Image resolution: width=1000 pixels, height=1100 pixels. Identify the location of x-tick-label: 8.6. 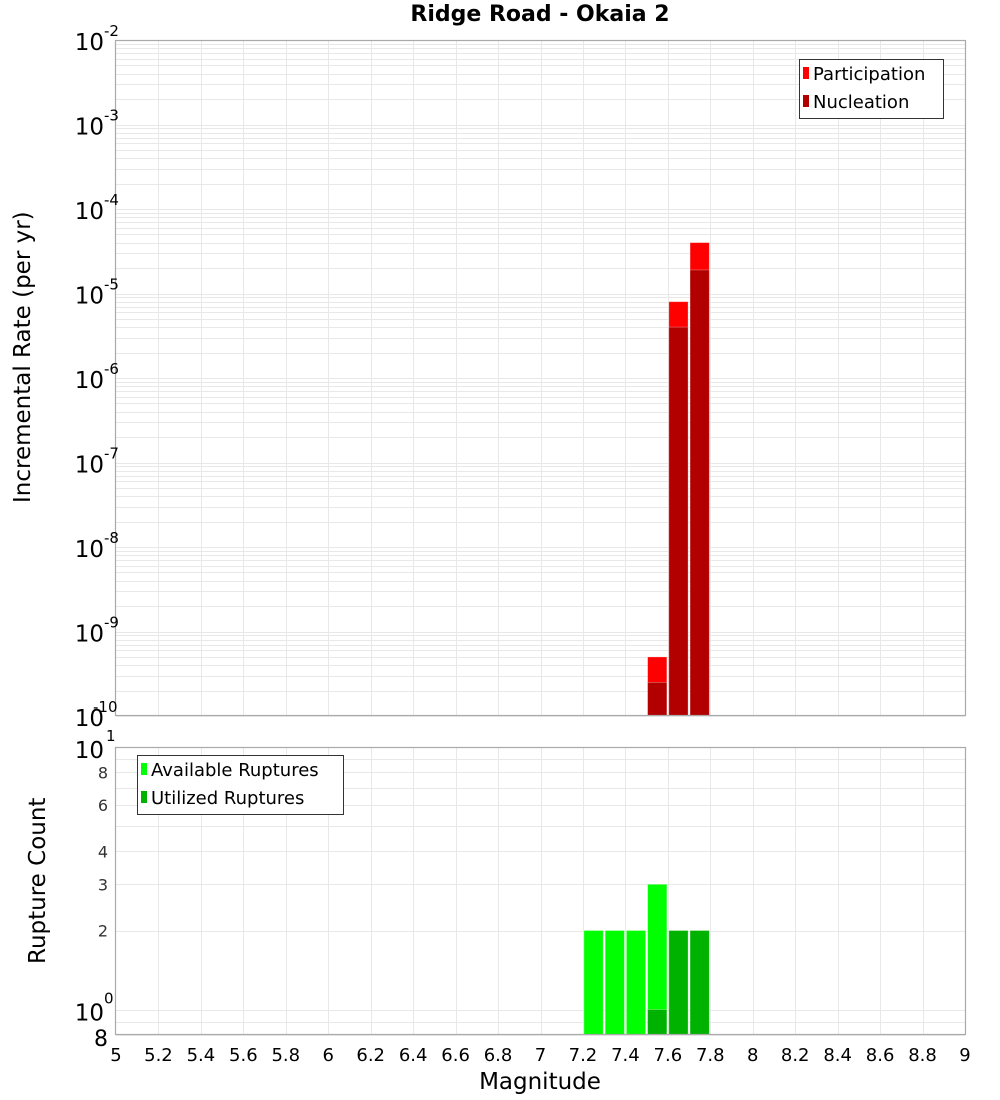
(880, 1055).